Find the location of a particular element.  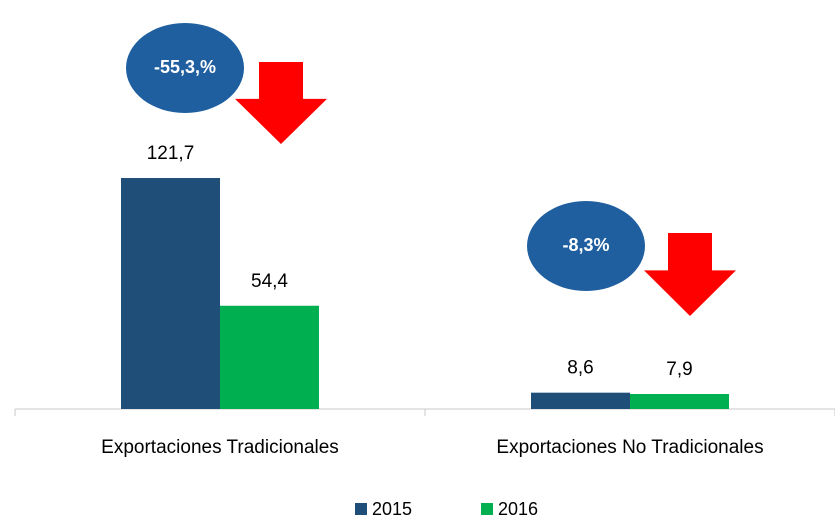

legend-label: 2016 is located at coordinates (518, 509).